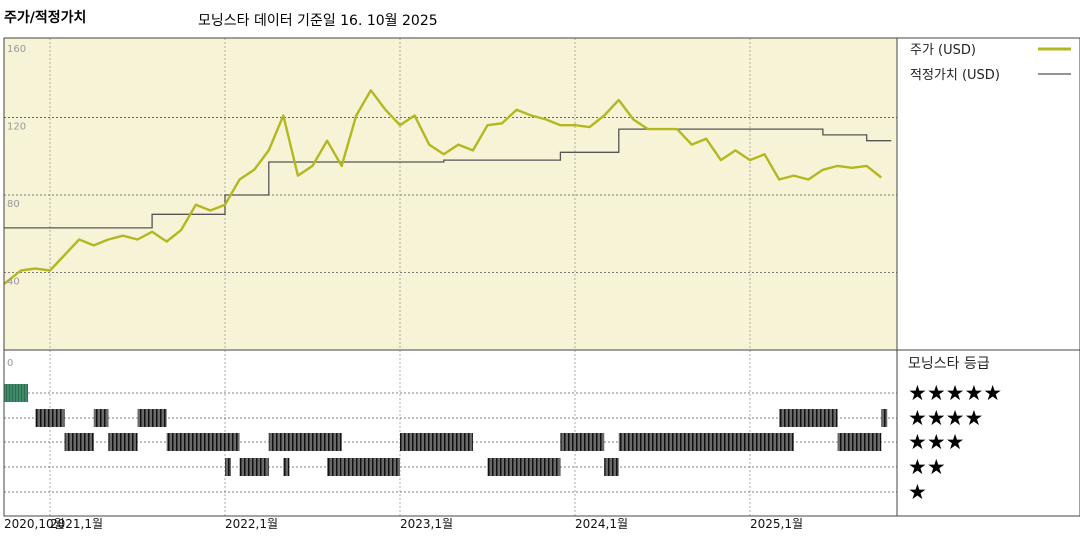 The image size is (1080, 540). Describe the element at coordinates (917, 492) in the screenshot. I see `rating-1-star: ★` at that location.